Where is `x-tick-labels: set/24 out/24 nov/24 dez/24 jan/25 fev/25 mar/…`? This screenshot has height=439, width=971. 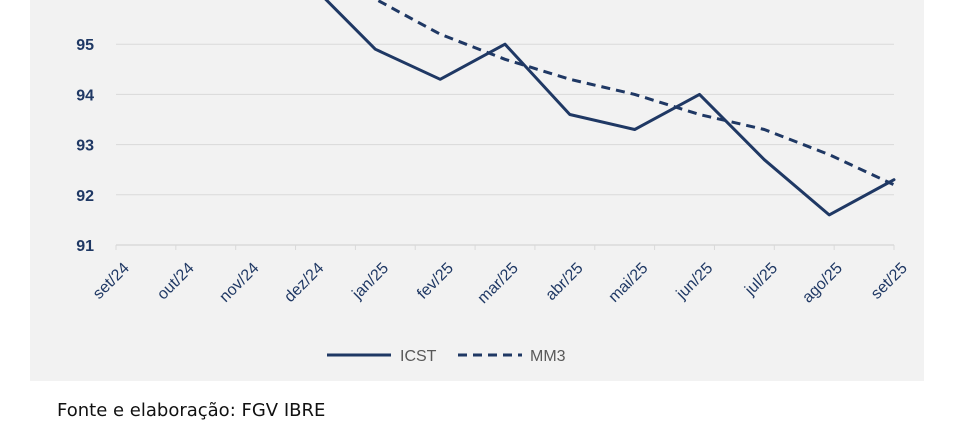
x-tick-labels: set/24 out/24 nov/24 dez/24 jan/25 fev/25 mar/… is located at coordinates (500, 283).